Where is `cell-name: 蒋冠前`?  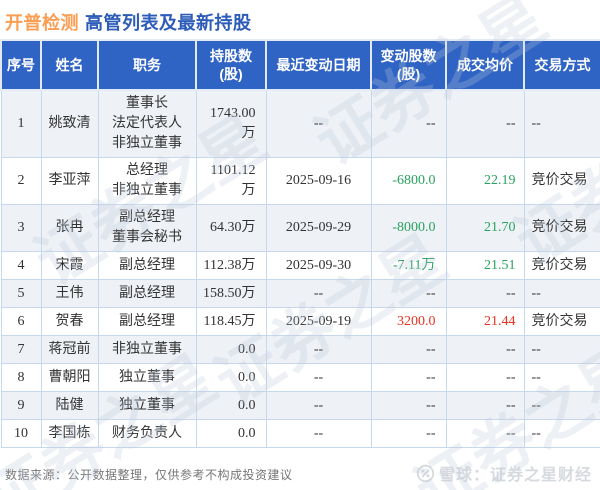 cell-name: 蒋冠前 is located at coordinates (69, 349).